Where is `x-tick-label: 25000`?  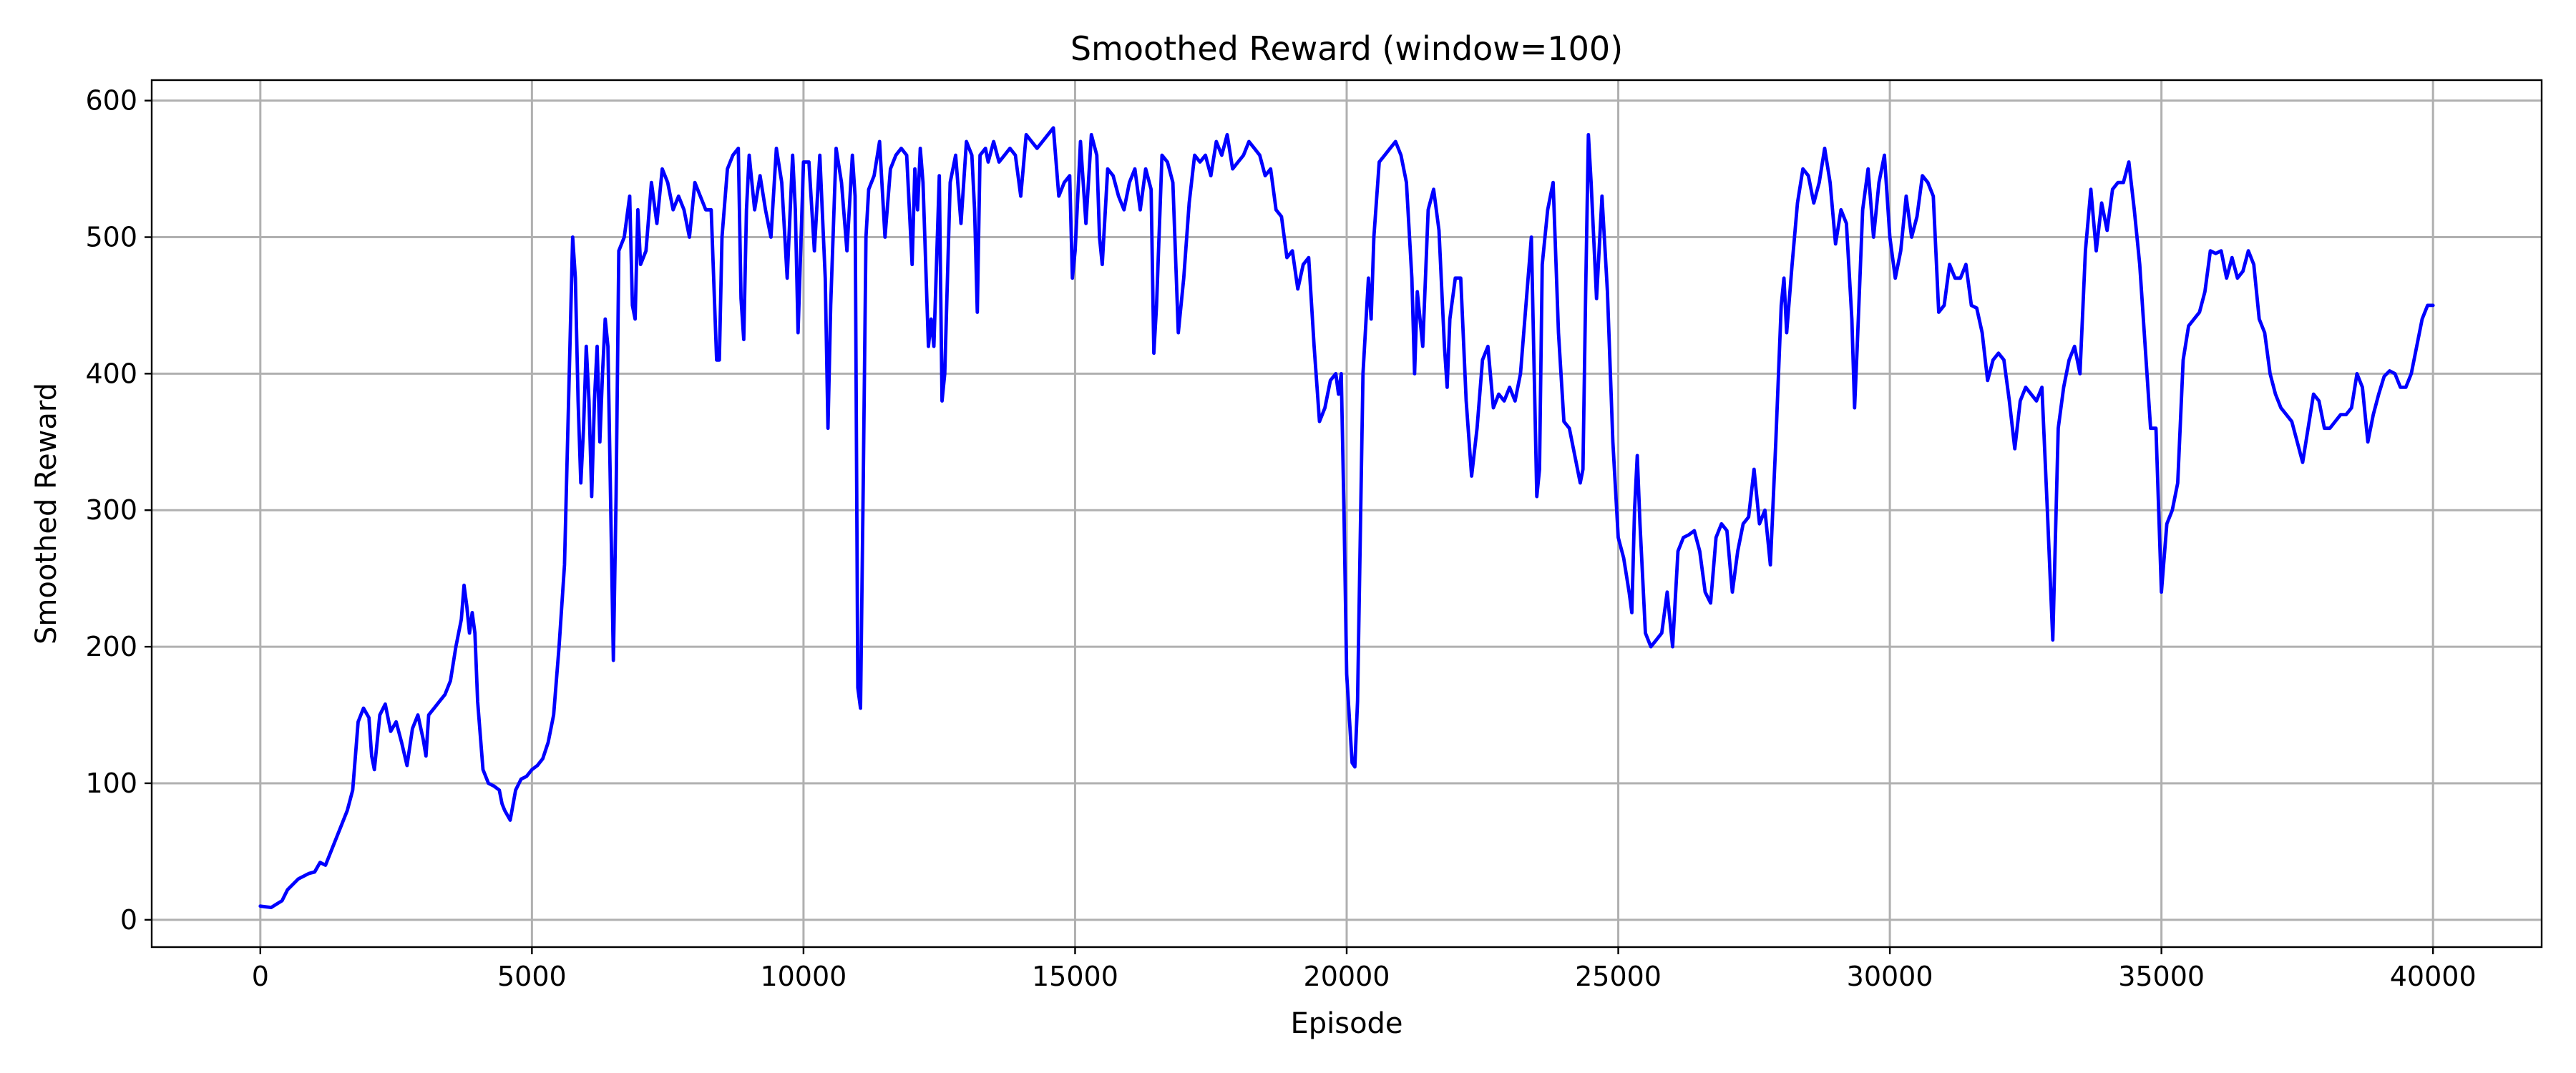
x-tick-label: 25000 is located at coordinates (1618, 976).